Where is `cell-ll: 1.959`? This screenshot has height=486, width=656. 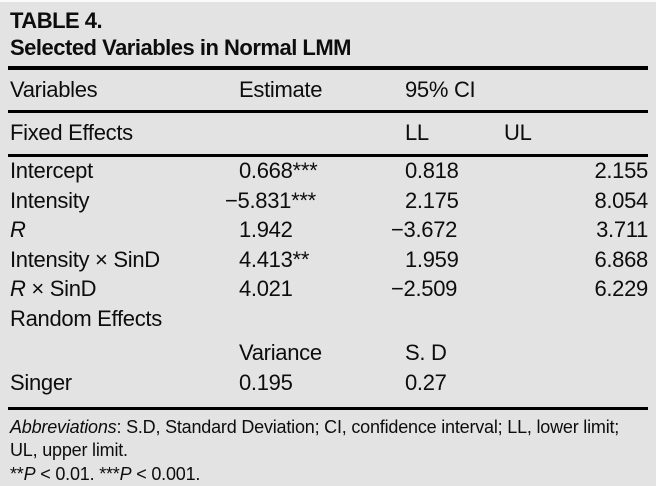 cell-ll: 1.959 is located at coordinates (432, 259).